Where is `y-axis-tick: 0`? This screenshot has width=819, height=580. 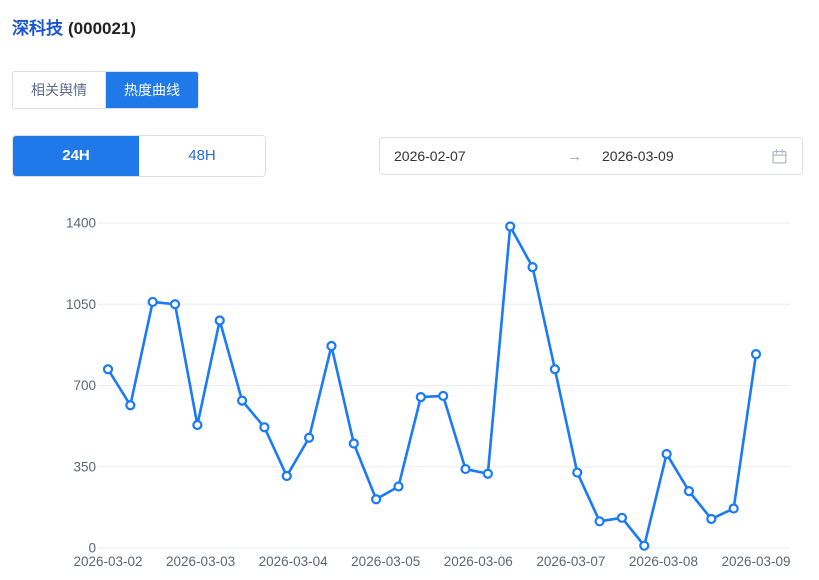 y-axis-tick: 0 is located at coordinates (92, 548).